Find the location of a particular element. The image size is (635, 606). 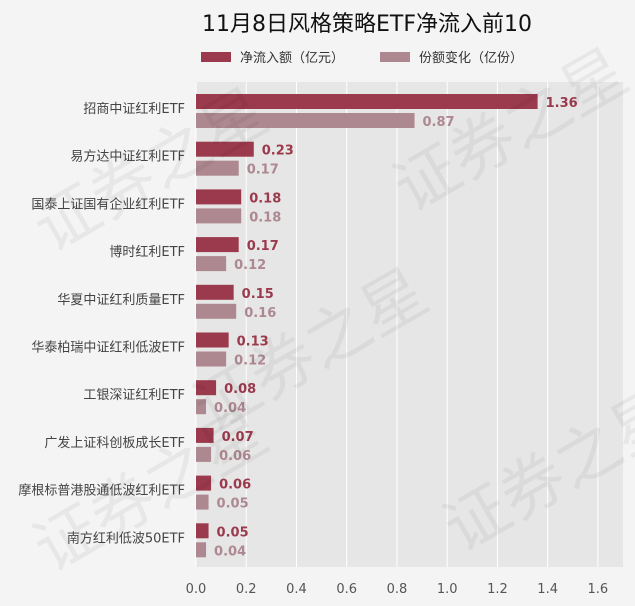

category-label: 国泰上证国有企业红利ETF is located at coordinates (108, 204).